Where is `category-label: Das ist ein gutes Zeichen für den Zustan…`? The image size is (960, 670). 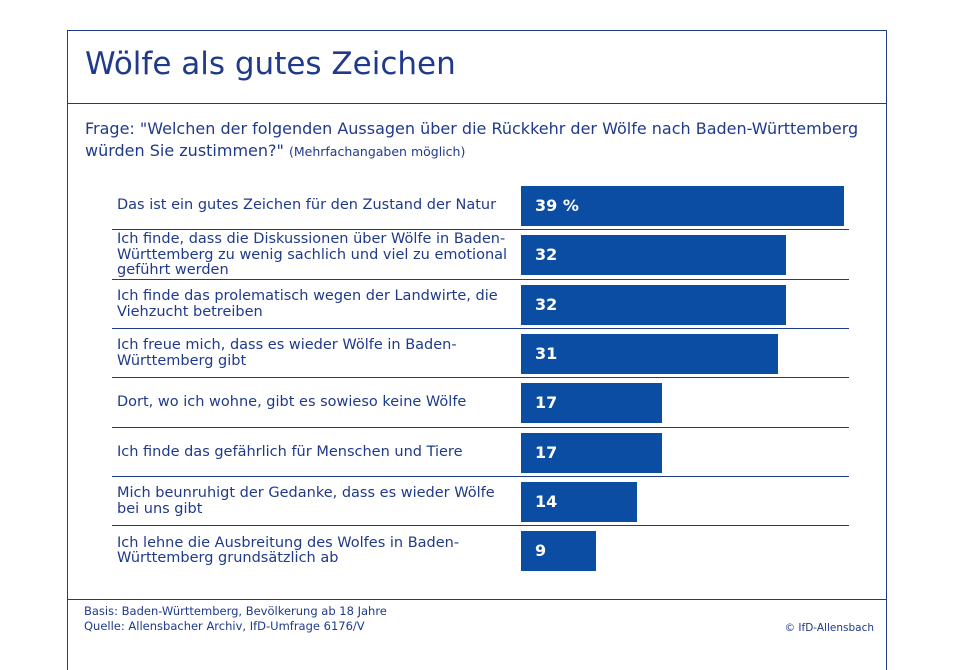
category-label: Das ist ein gutes Zeichen für den Zustan… is located at coordinates (307, 205).